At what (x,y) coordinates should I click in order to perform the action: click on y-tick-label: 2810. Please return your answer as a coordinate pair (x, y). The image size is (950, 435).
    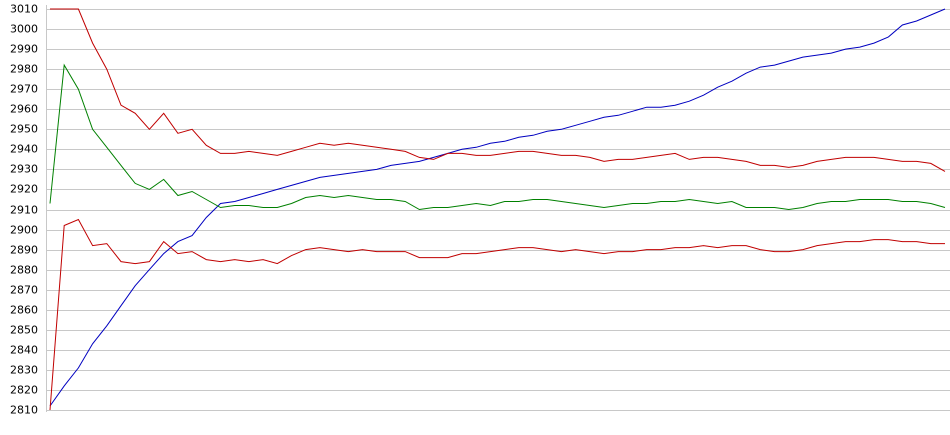
    Looking at the image, I should click on (24, 410).